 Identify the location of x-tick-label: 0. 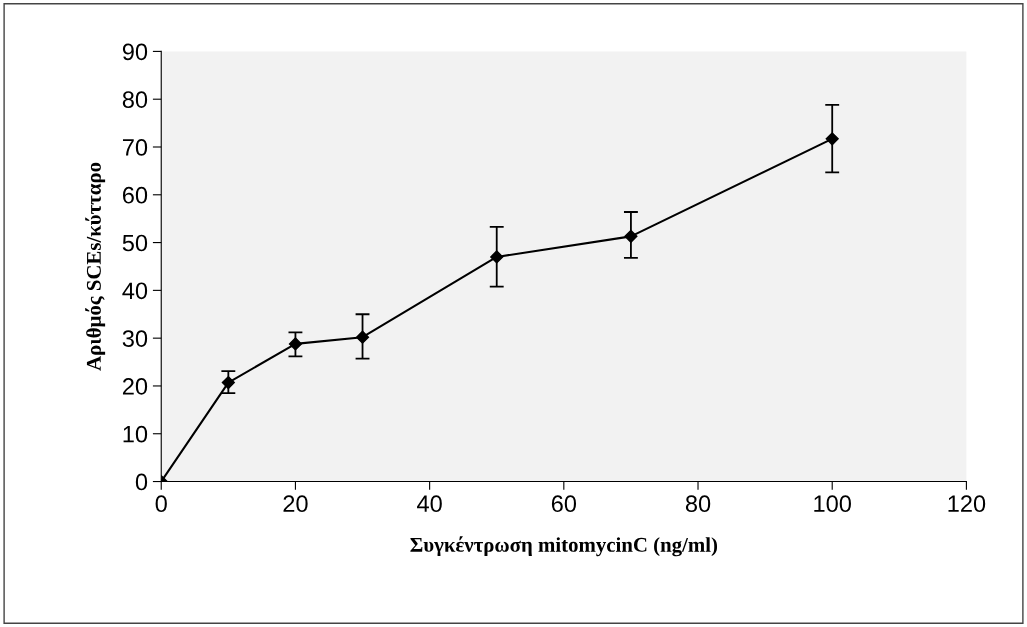
(161, 504).